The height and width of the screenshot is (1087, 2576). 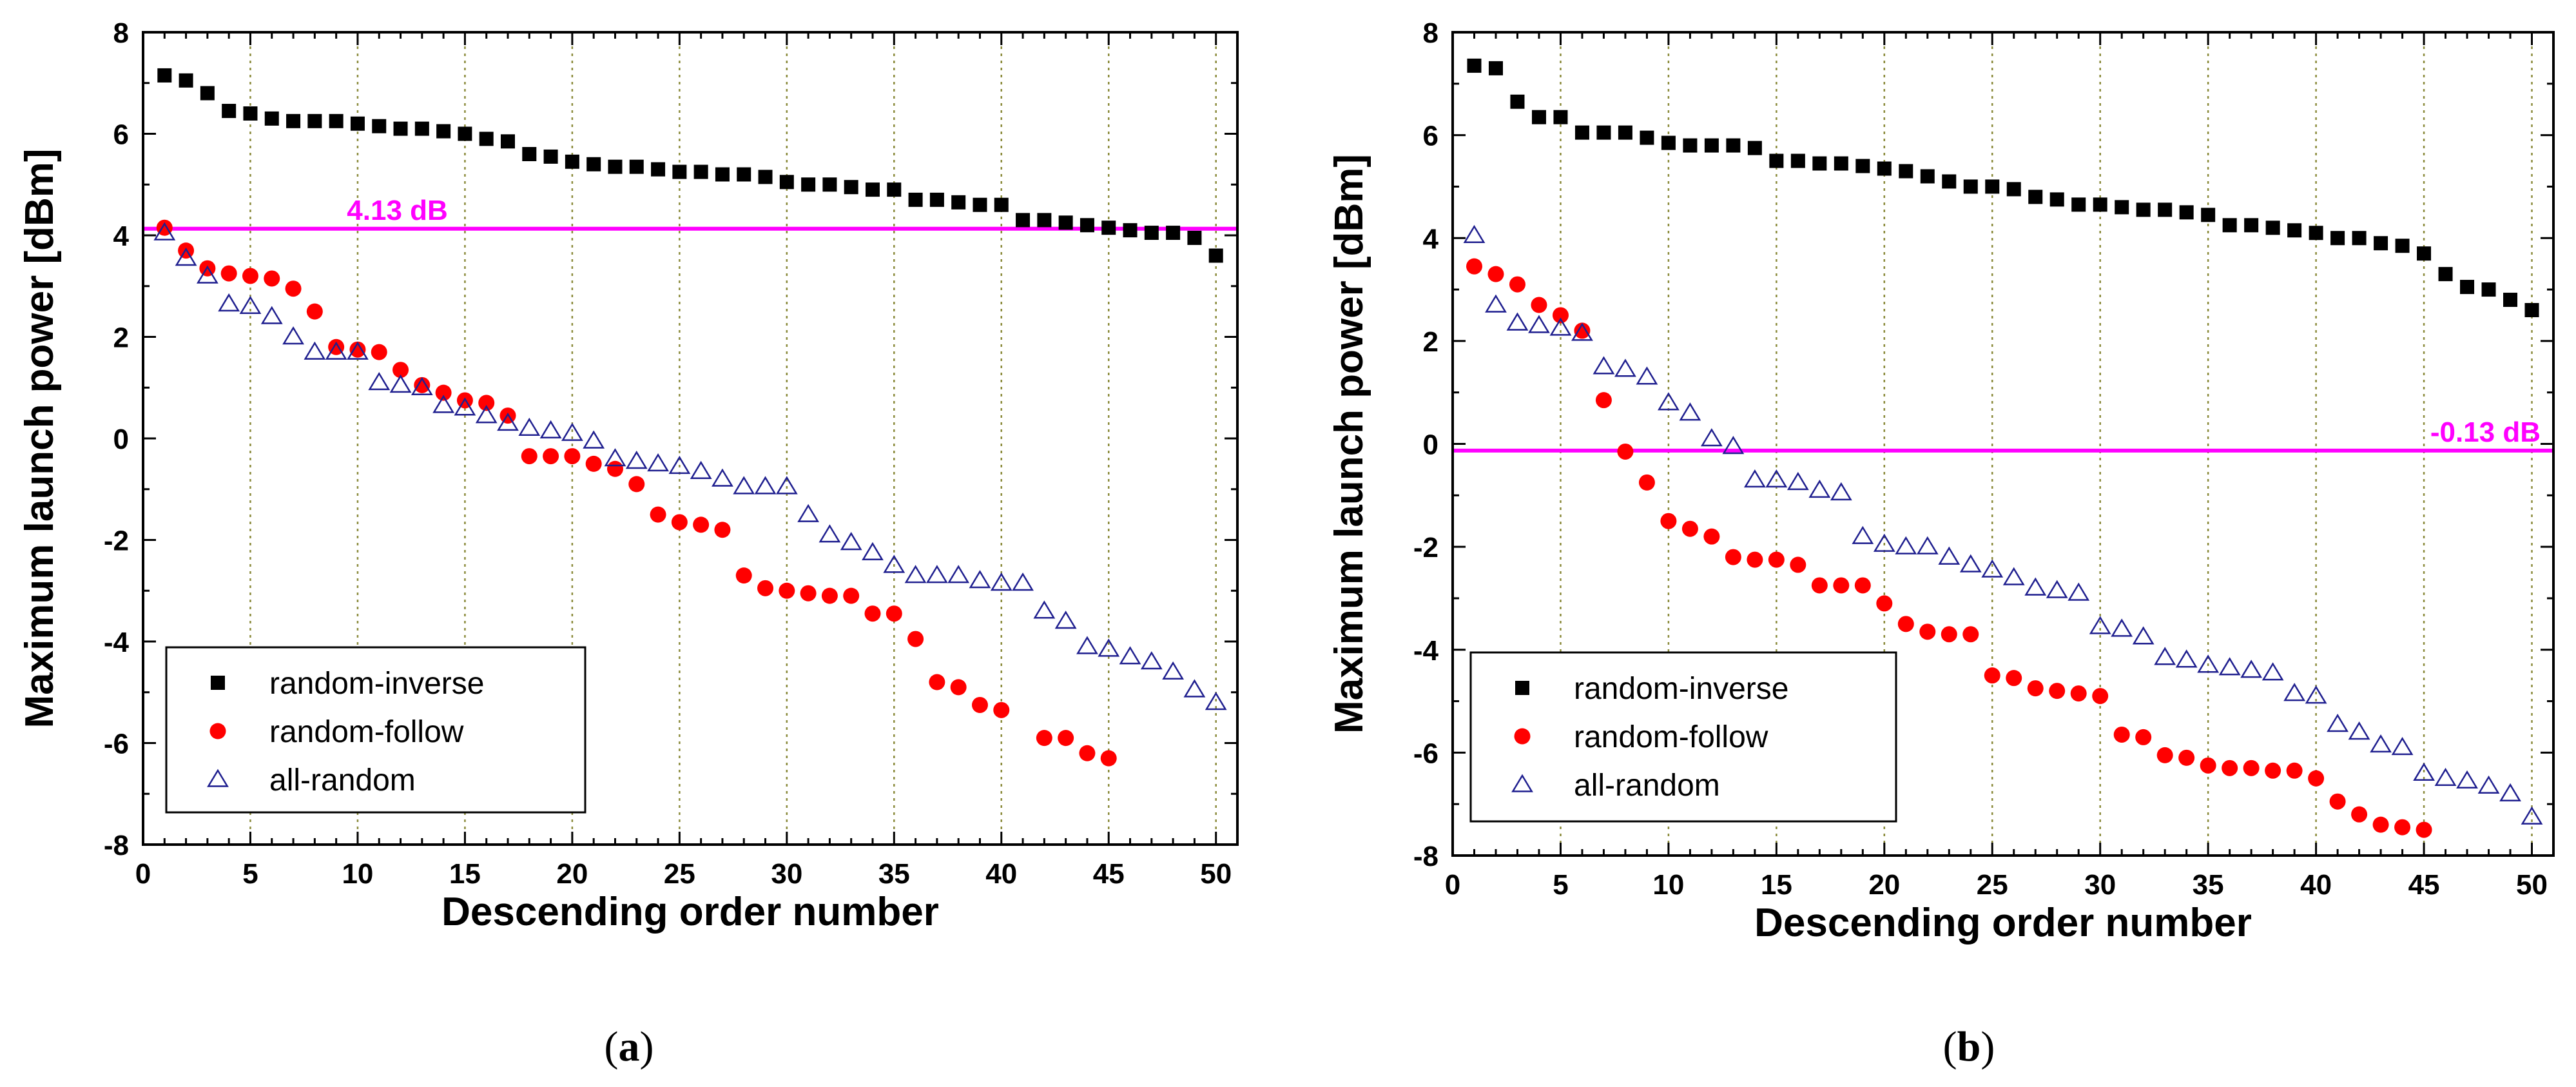 What do you see at coordinates (376, 684) in the screenshot?
I see `legend-label-random-inverse: random-inverse` at bounding box center [376, 684].